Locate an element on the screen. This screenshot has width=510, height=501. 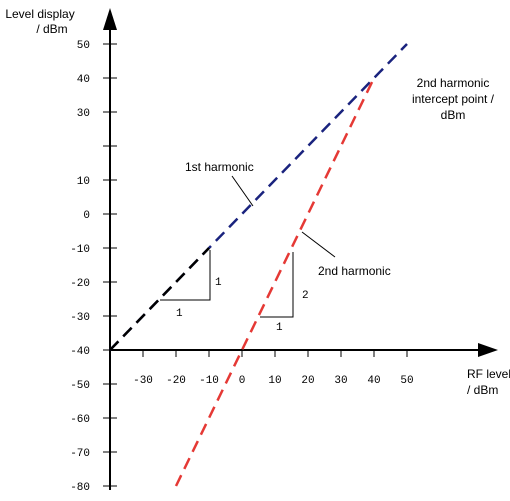
series-first-harmonic-dark-segment is located at coordinates (159, 299).